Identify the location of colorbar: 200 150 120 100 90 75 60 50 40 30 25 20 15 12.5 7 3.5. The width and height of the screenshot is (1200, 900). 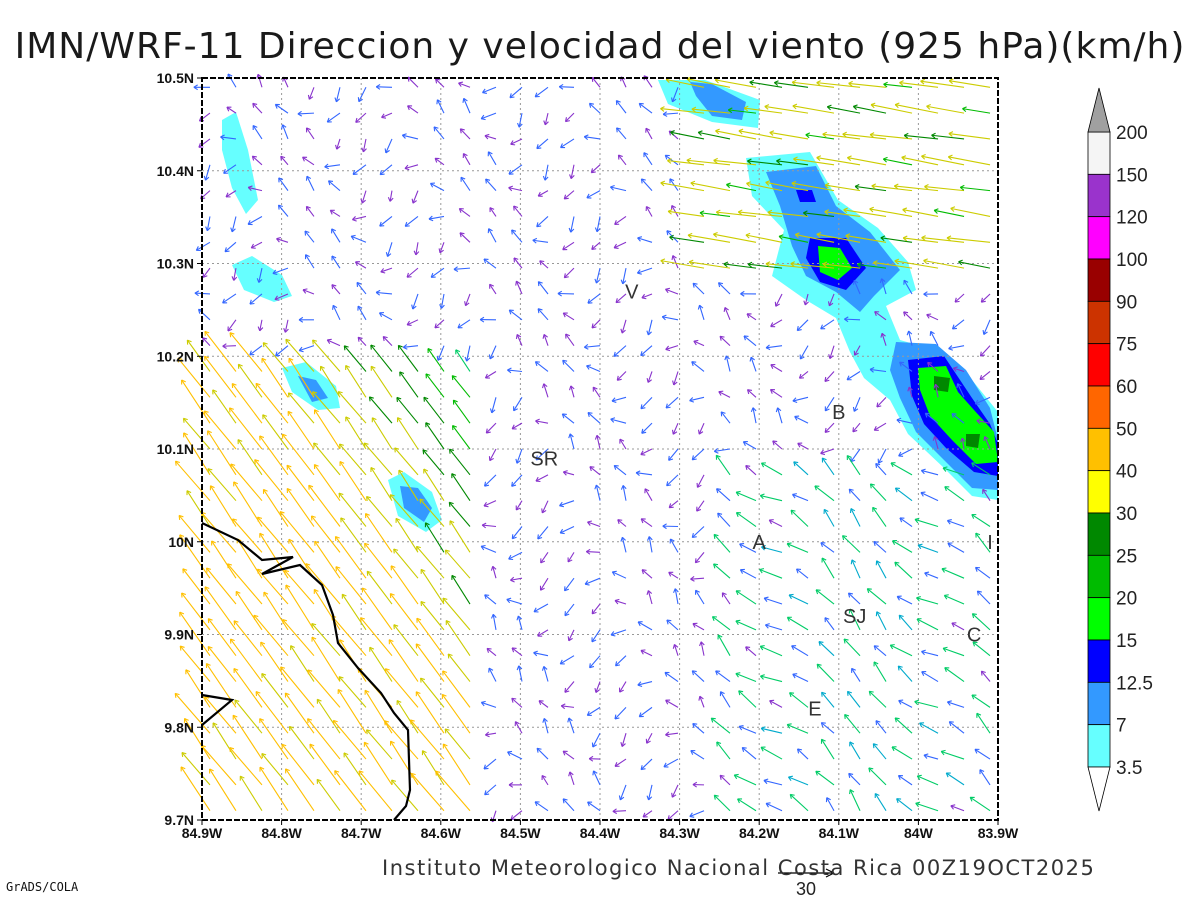
(1120, 449).